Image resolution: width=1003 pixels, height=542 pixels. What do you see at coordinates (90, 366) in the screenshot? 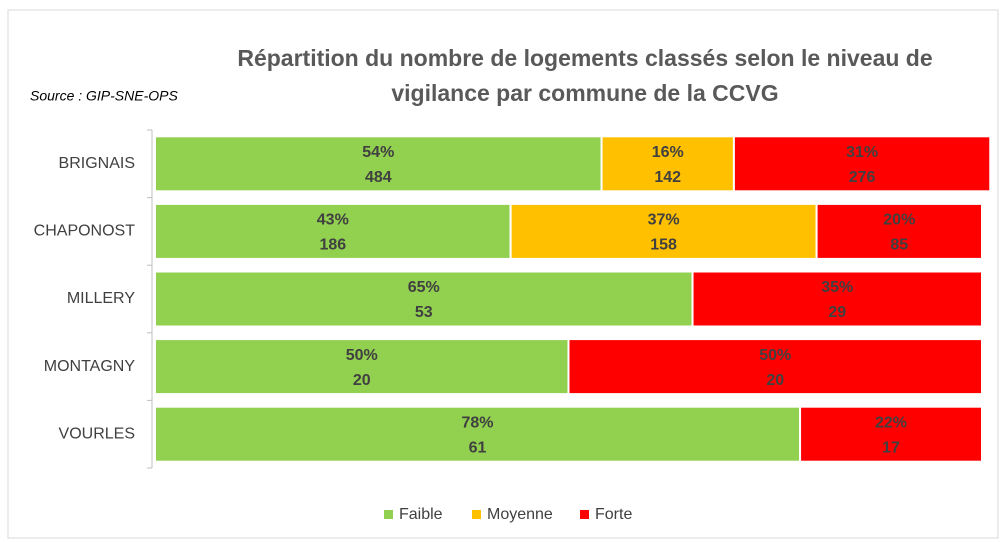
I see `y-tick-label: MONTAGNY` at bounding box center [90, 366].